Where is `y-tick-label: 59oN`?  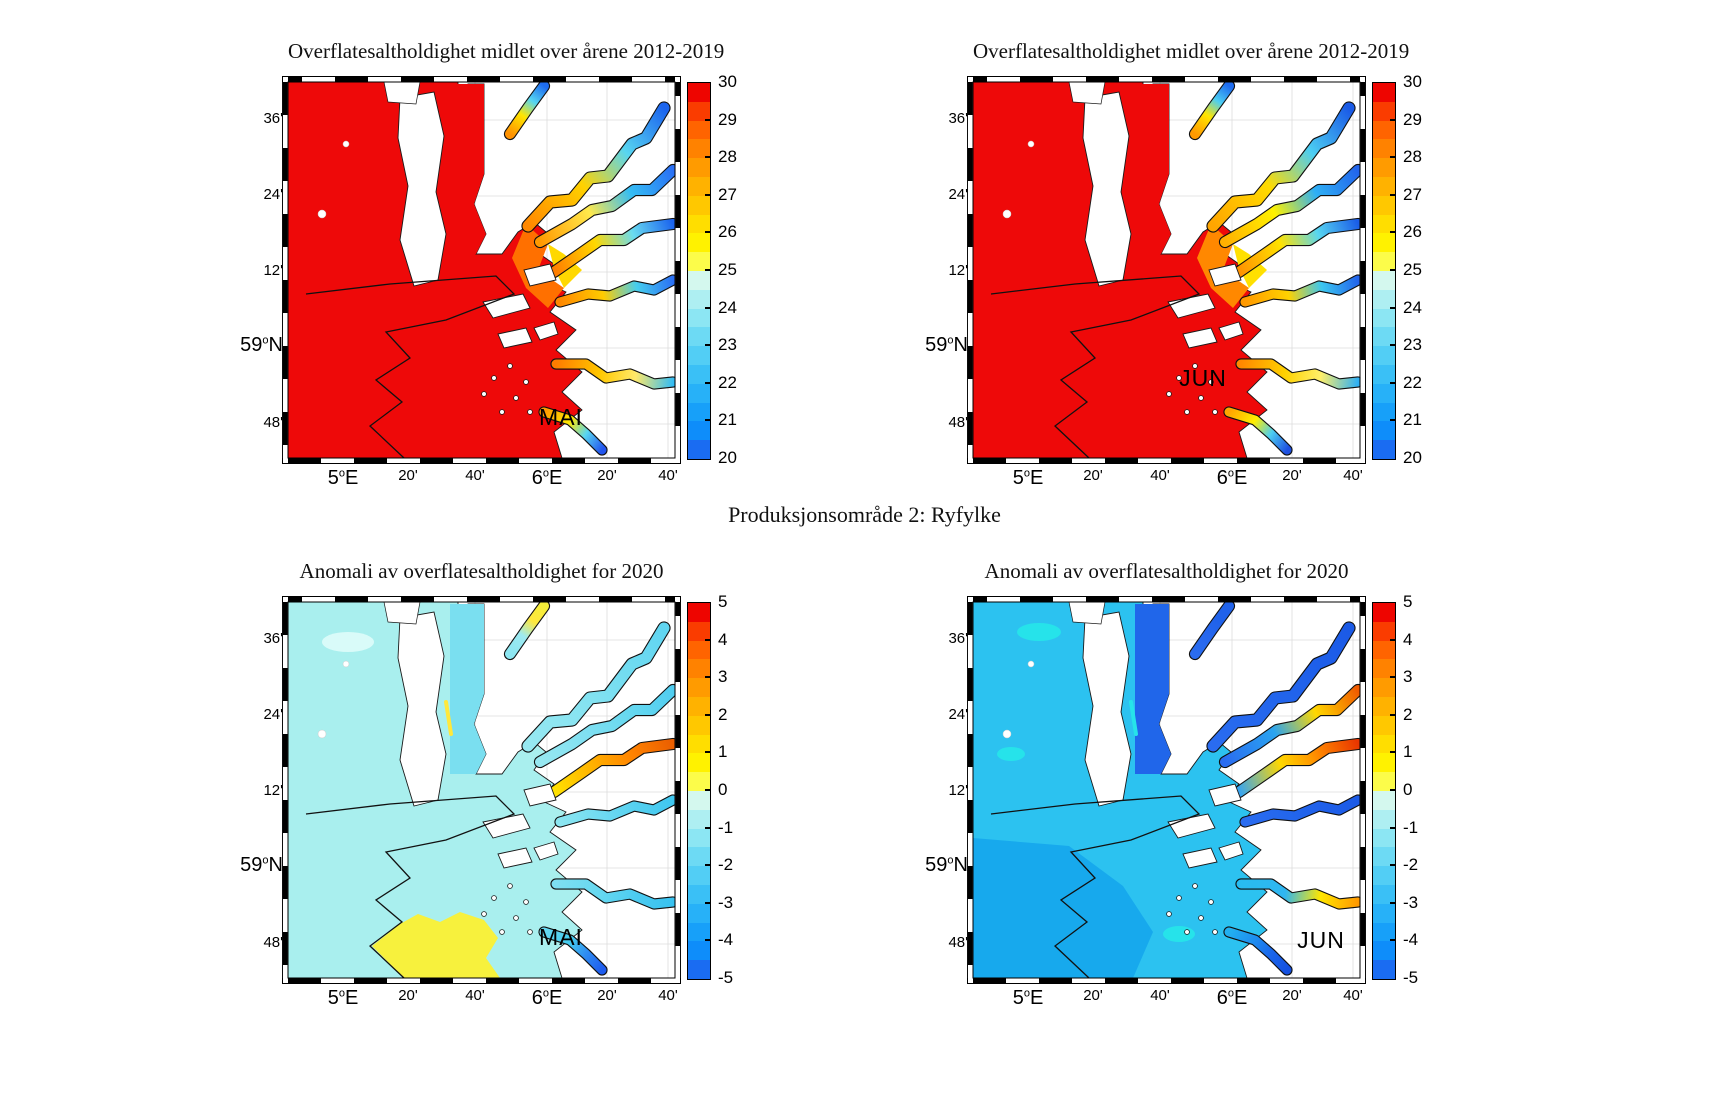
y-tick-label: 59oN is located at coordinates (946, 345).